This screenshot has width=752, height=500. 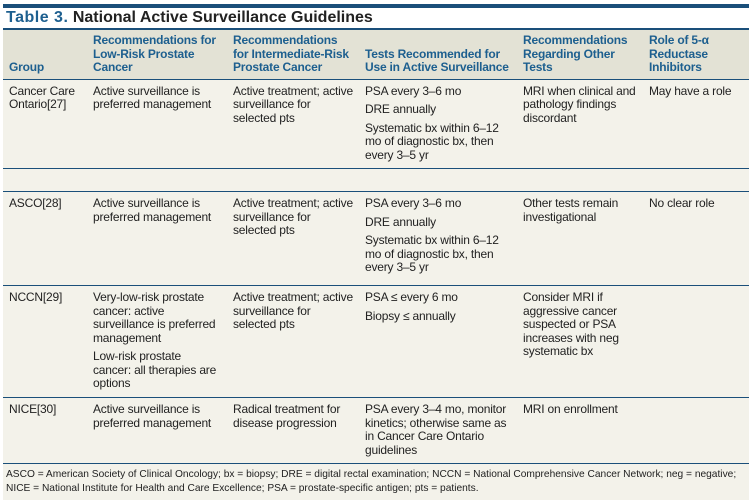 I want to click on cell-role: No clear role, so click(x=696, y=238).